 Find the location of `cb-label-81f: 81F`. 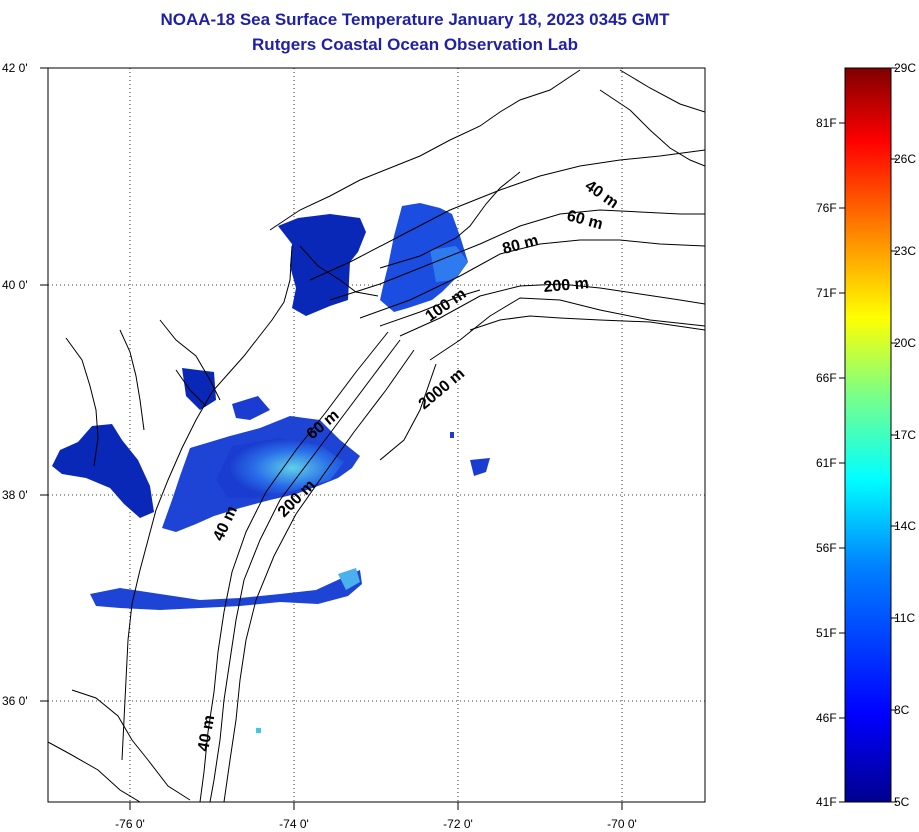

cb-label-81f: 81F is located at coordinates (826, 123).